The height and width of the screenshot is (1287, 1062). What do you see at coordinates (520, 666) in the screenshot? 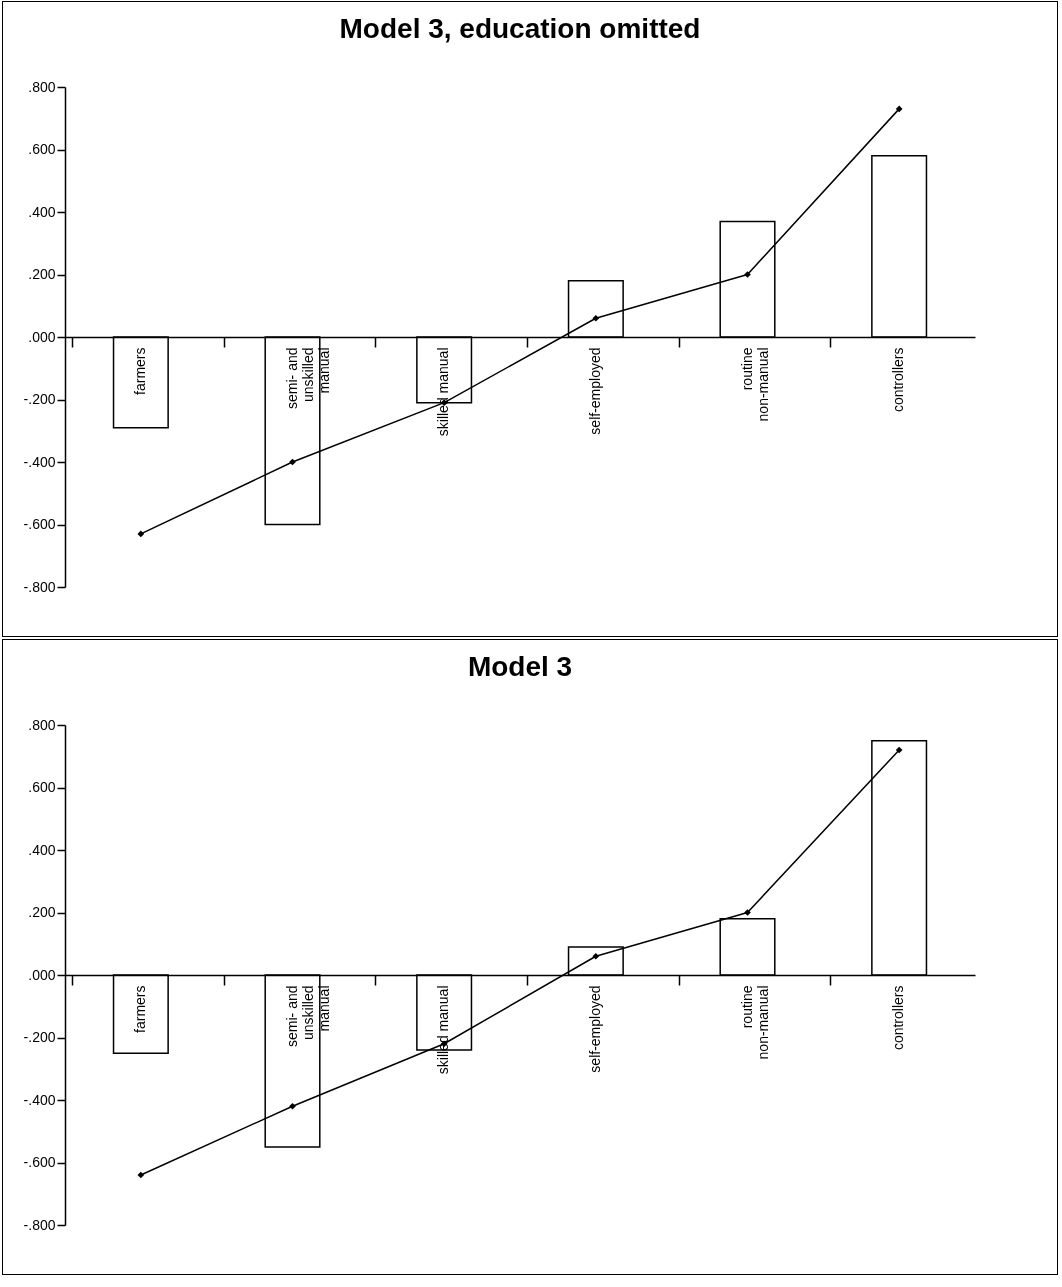
I see `chart-title: Model 3` at bounding box center [520, 666].